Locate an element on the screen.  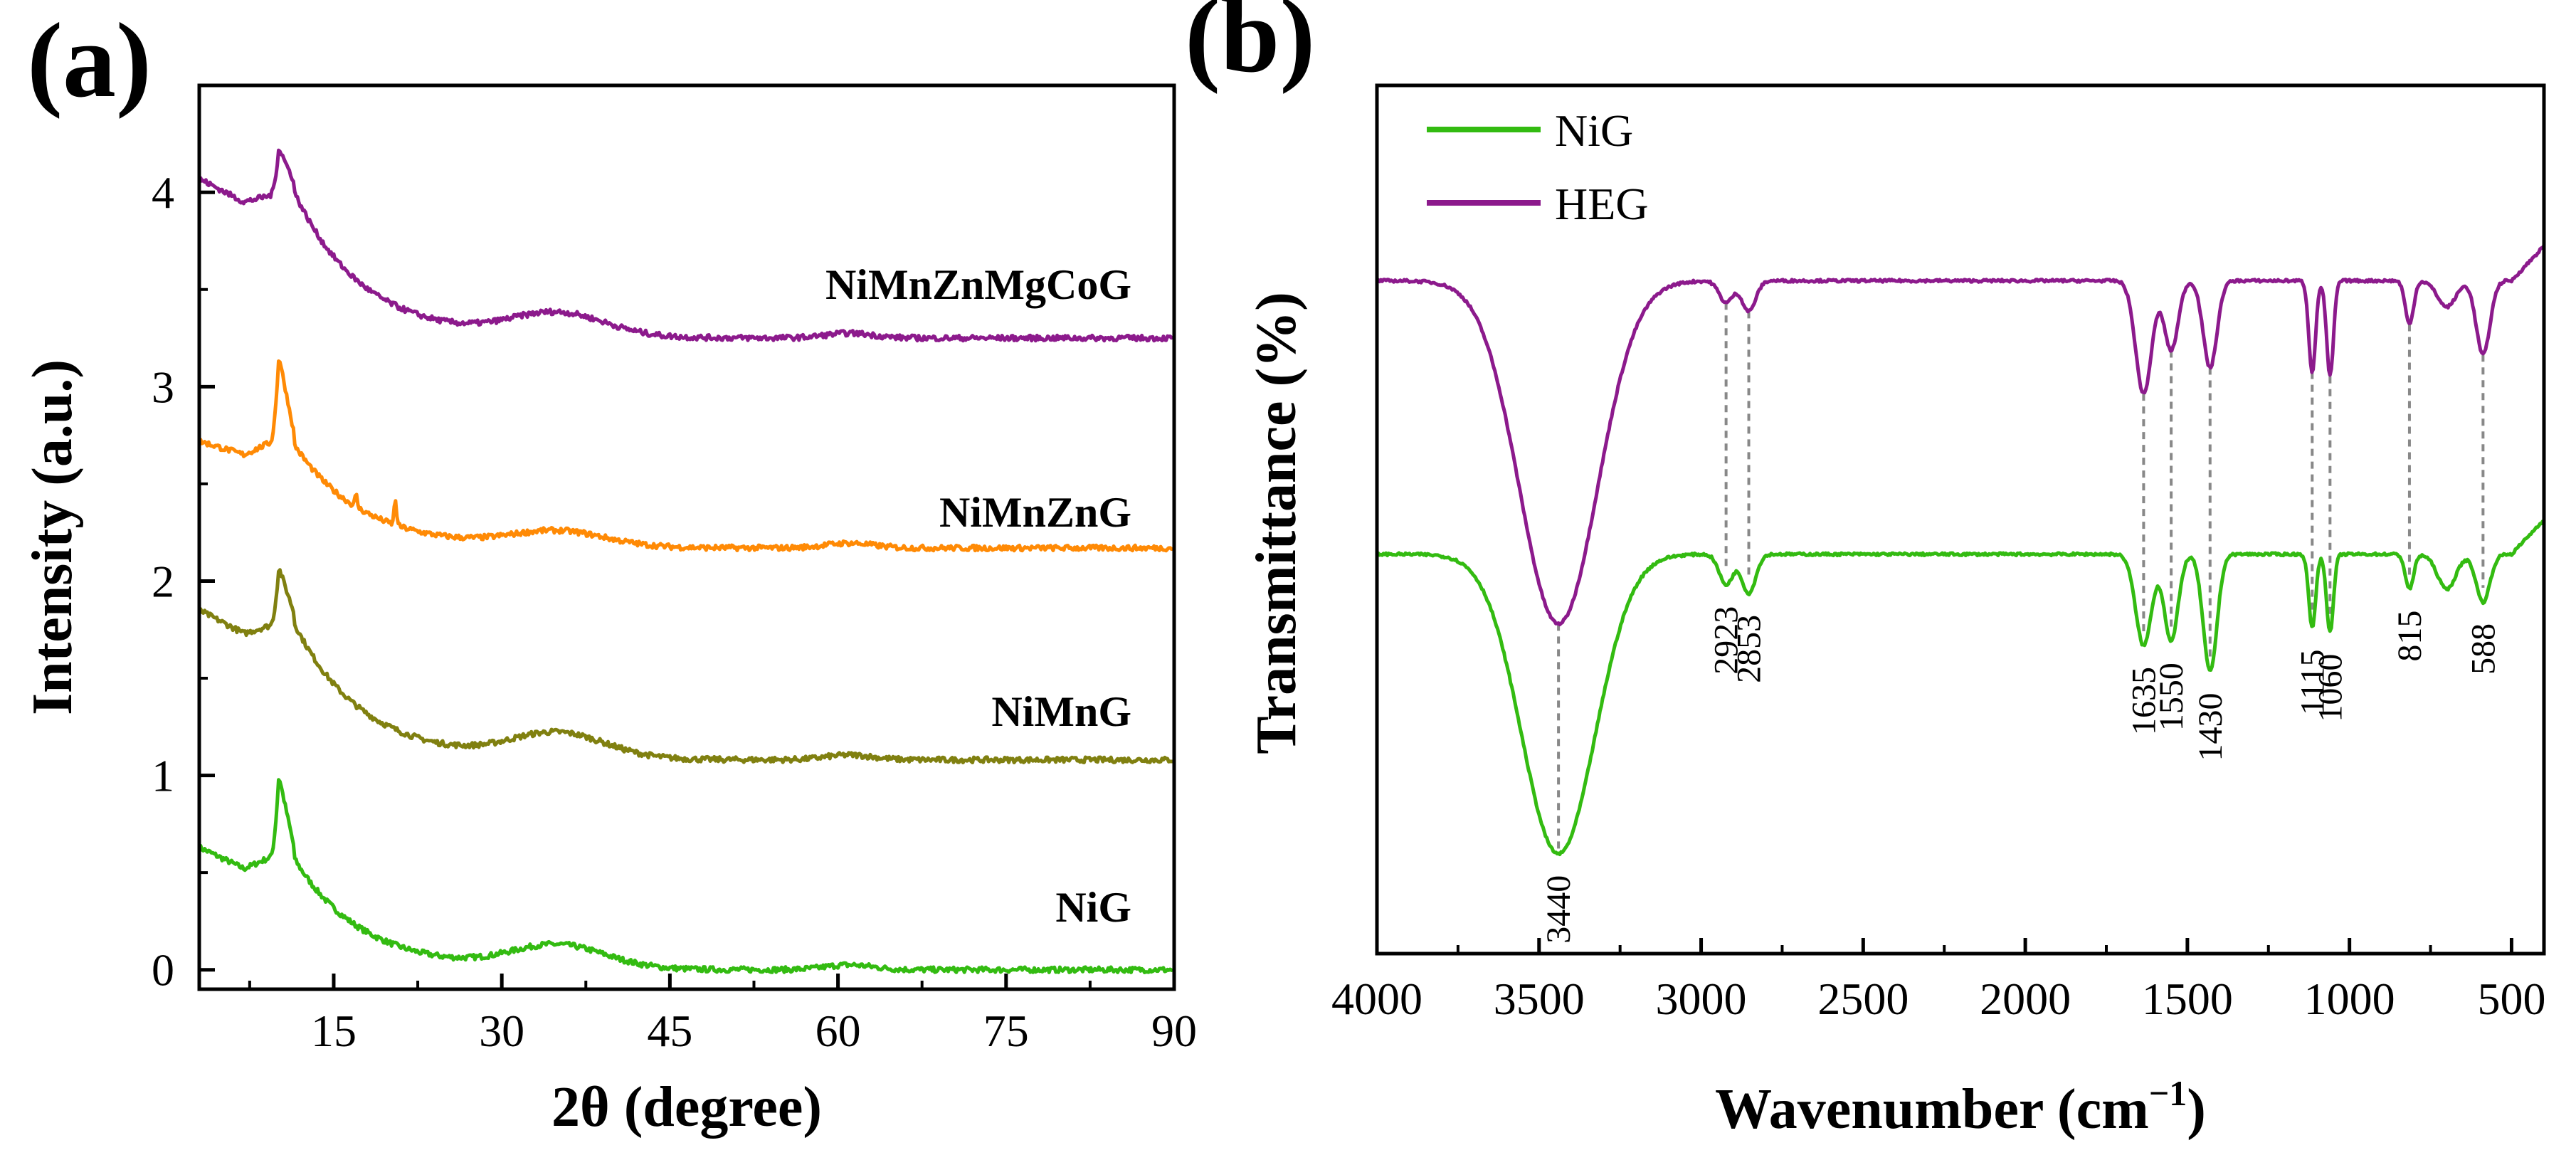
panel-a-x-tick-label: 15 is located at coordinates (334, 1031).